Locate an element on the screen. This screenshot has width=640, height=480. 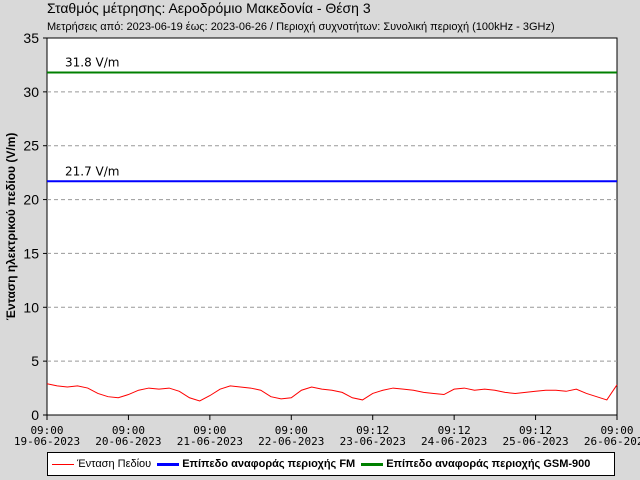
y-tick-label: 35 is located at coordinates (31, 38).